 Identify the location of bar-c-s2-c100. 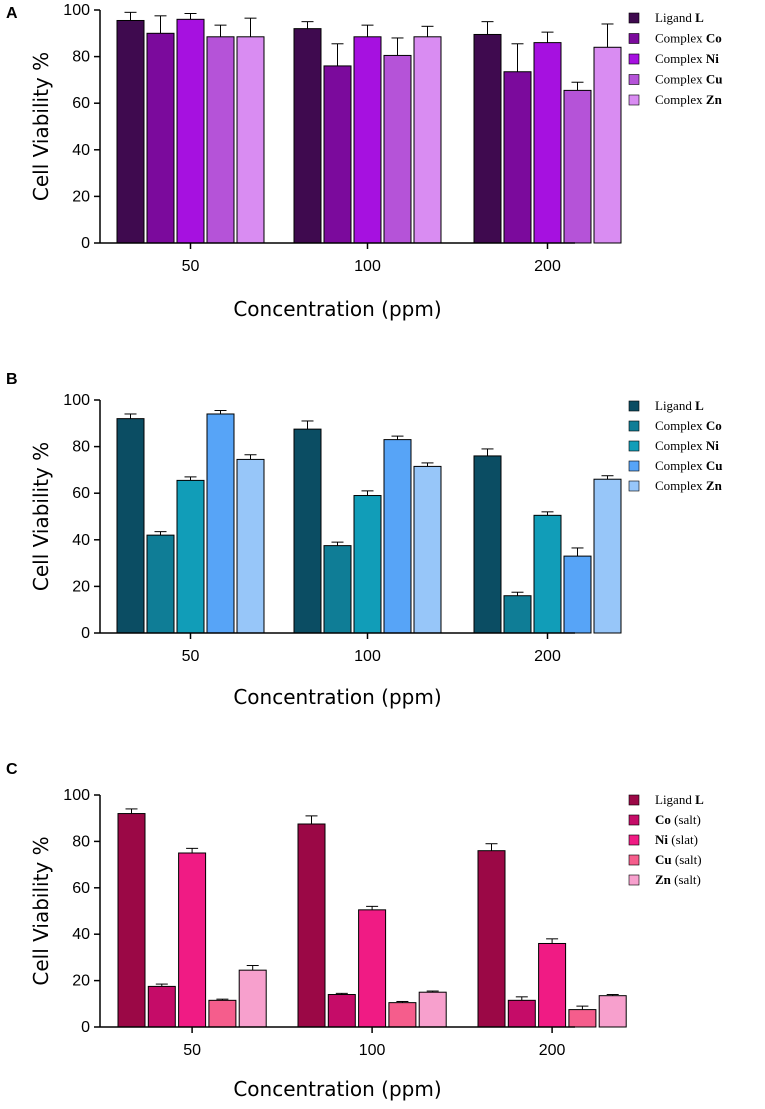
(372, 968).